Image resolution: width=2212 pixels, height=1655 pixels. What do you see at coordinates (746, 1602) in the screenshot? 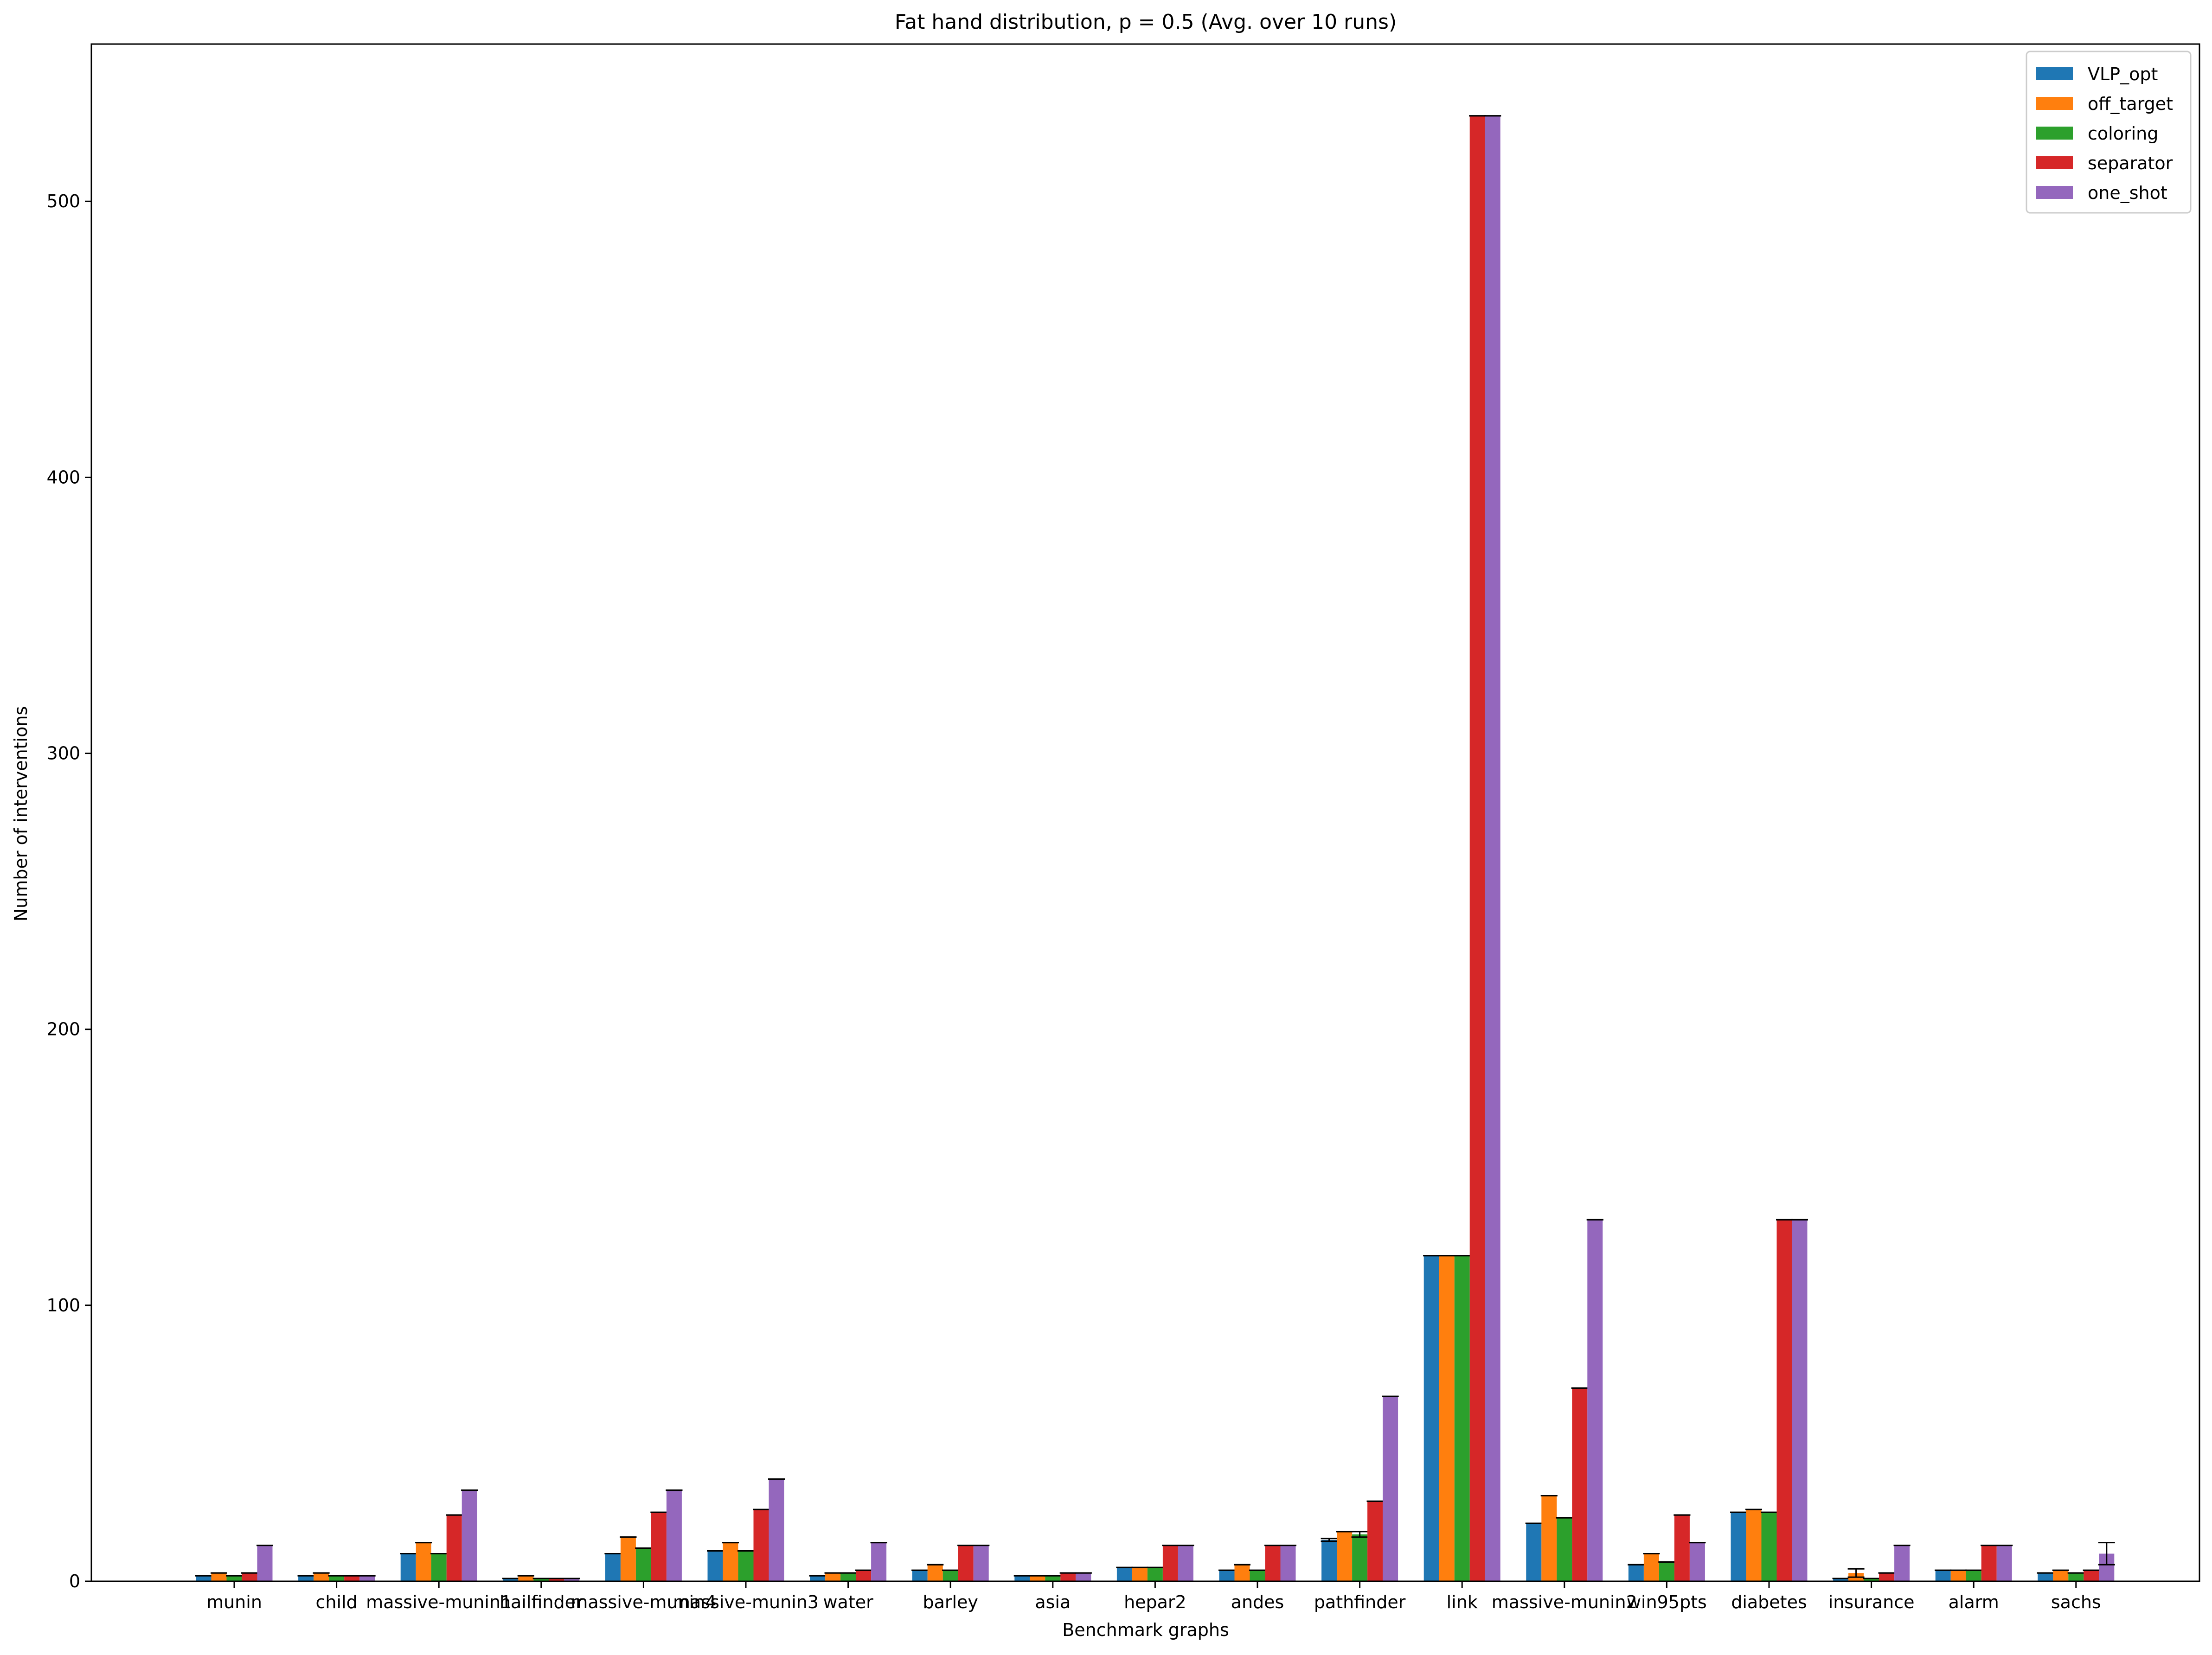
I see `x-tick-label-massive-munin3: massive-munin3` at bounding box center [746, 1602].